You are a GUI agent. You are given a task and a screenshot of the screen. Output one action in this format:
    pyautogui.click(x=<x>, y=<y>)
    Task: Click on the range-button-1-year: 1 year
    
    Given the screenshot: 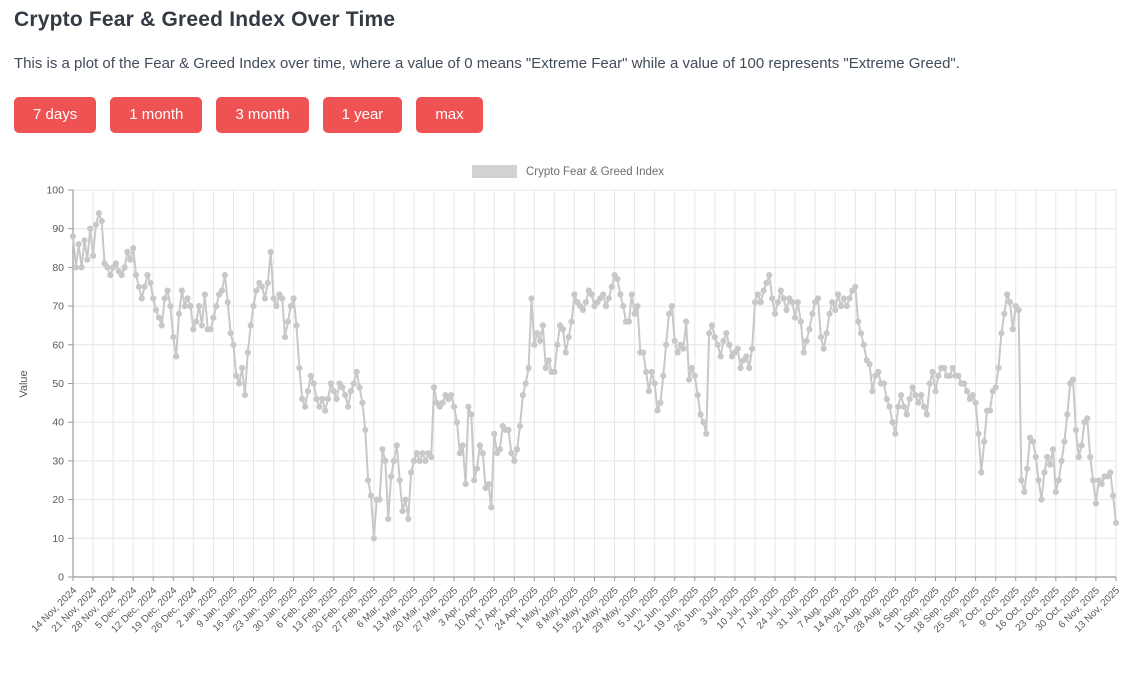 What is the action you would take?
    pyautogui.click(x=362, y=115)
    